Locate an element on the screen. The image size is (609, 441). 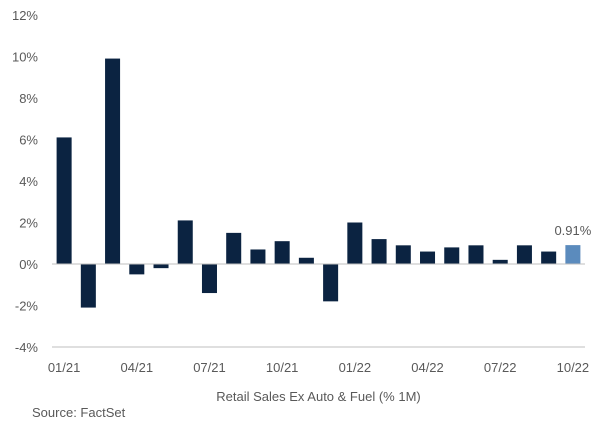
x-tick-label: 07/22 is located at coordinates (500, 367).